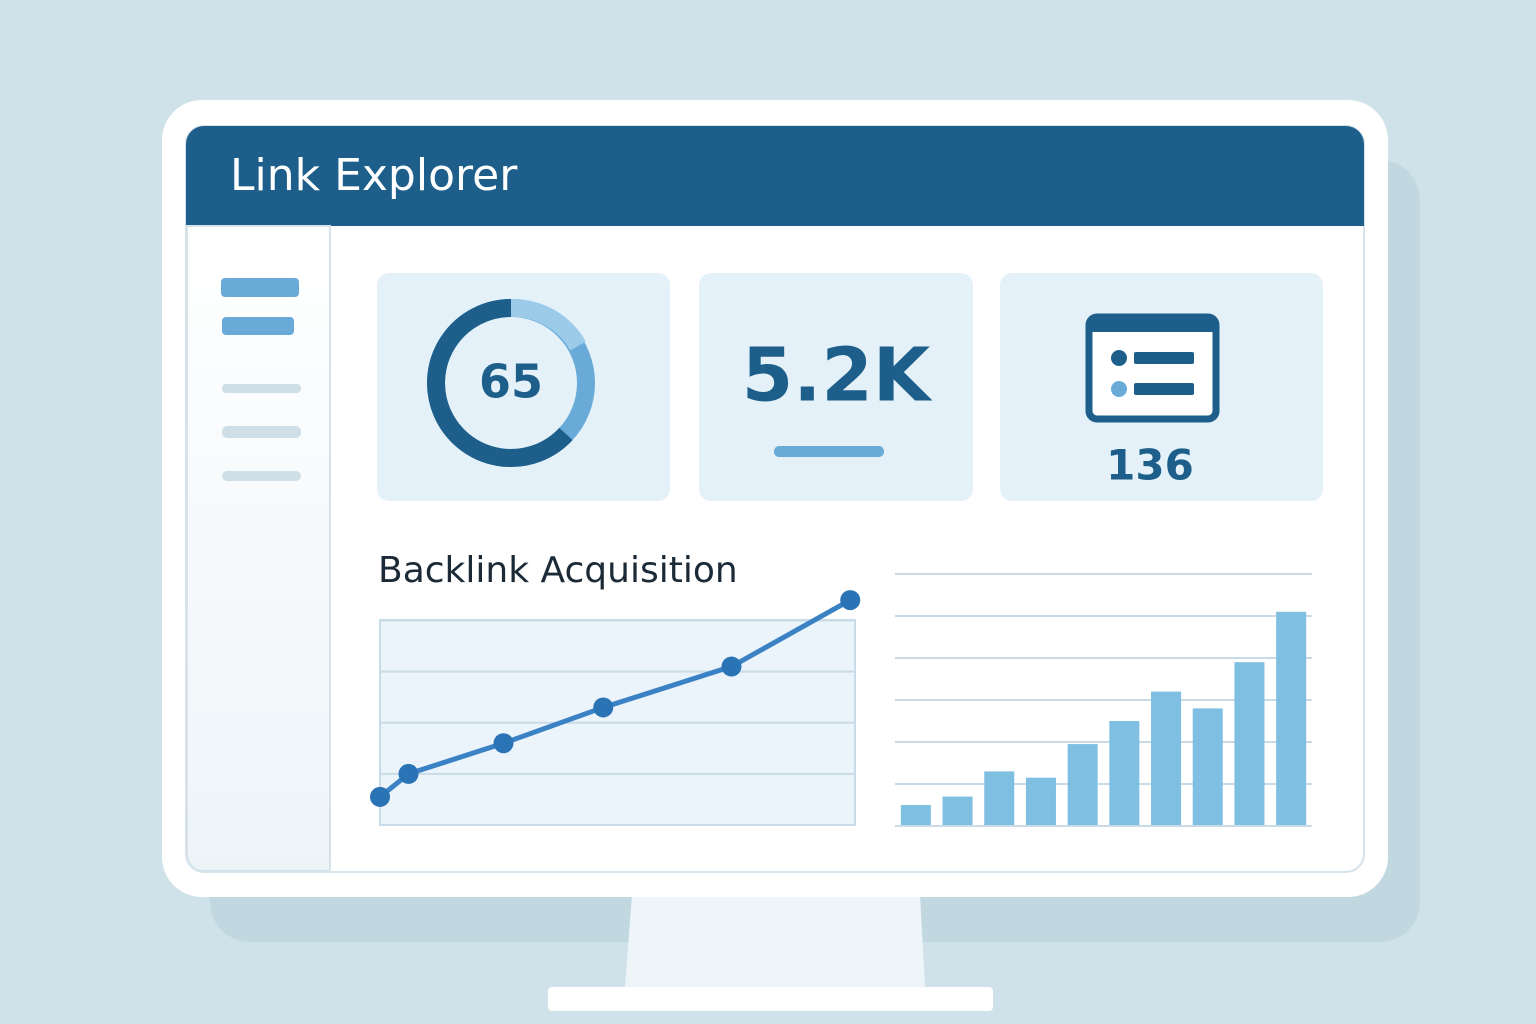 The height and width of the screenshot is (1024, 1536). I want to click on links-value: 5.2K, so click(837, 376).